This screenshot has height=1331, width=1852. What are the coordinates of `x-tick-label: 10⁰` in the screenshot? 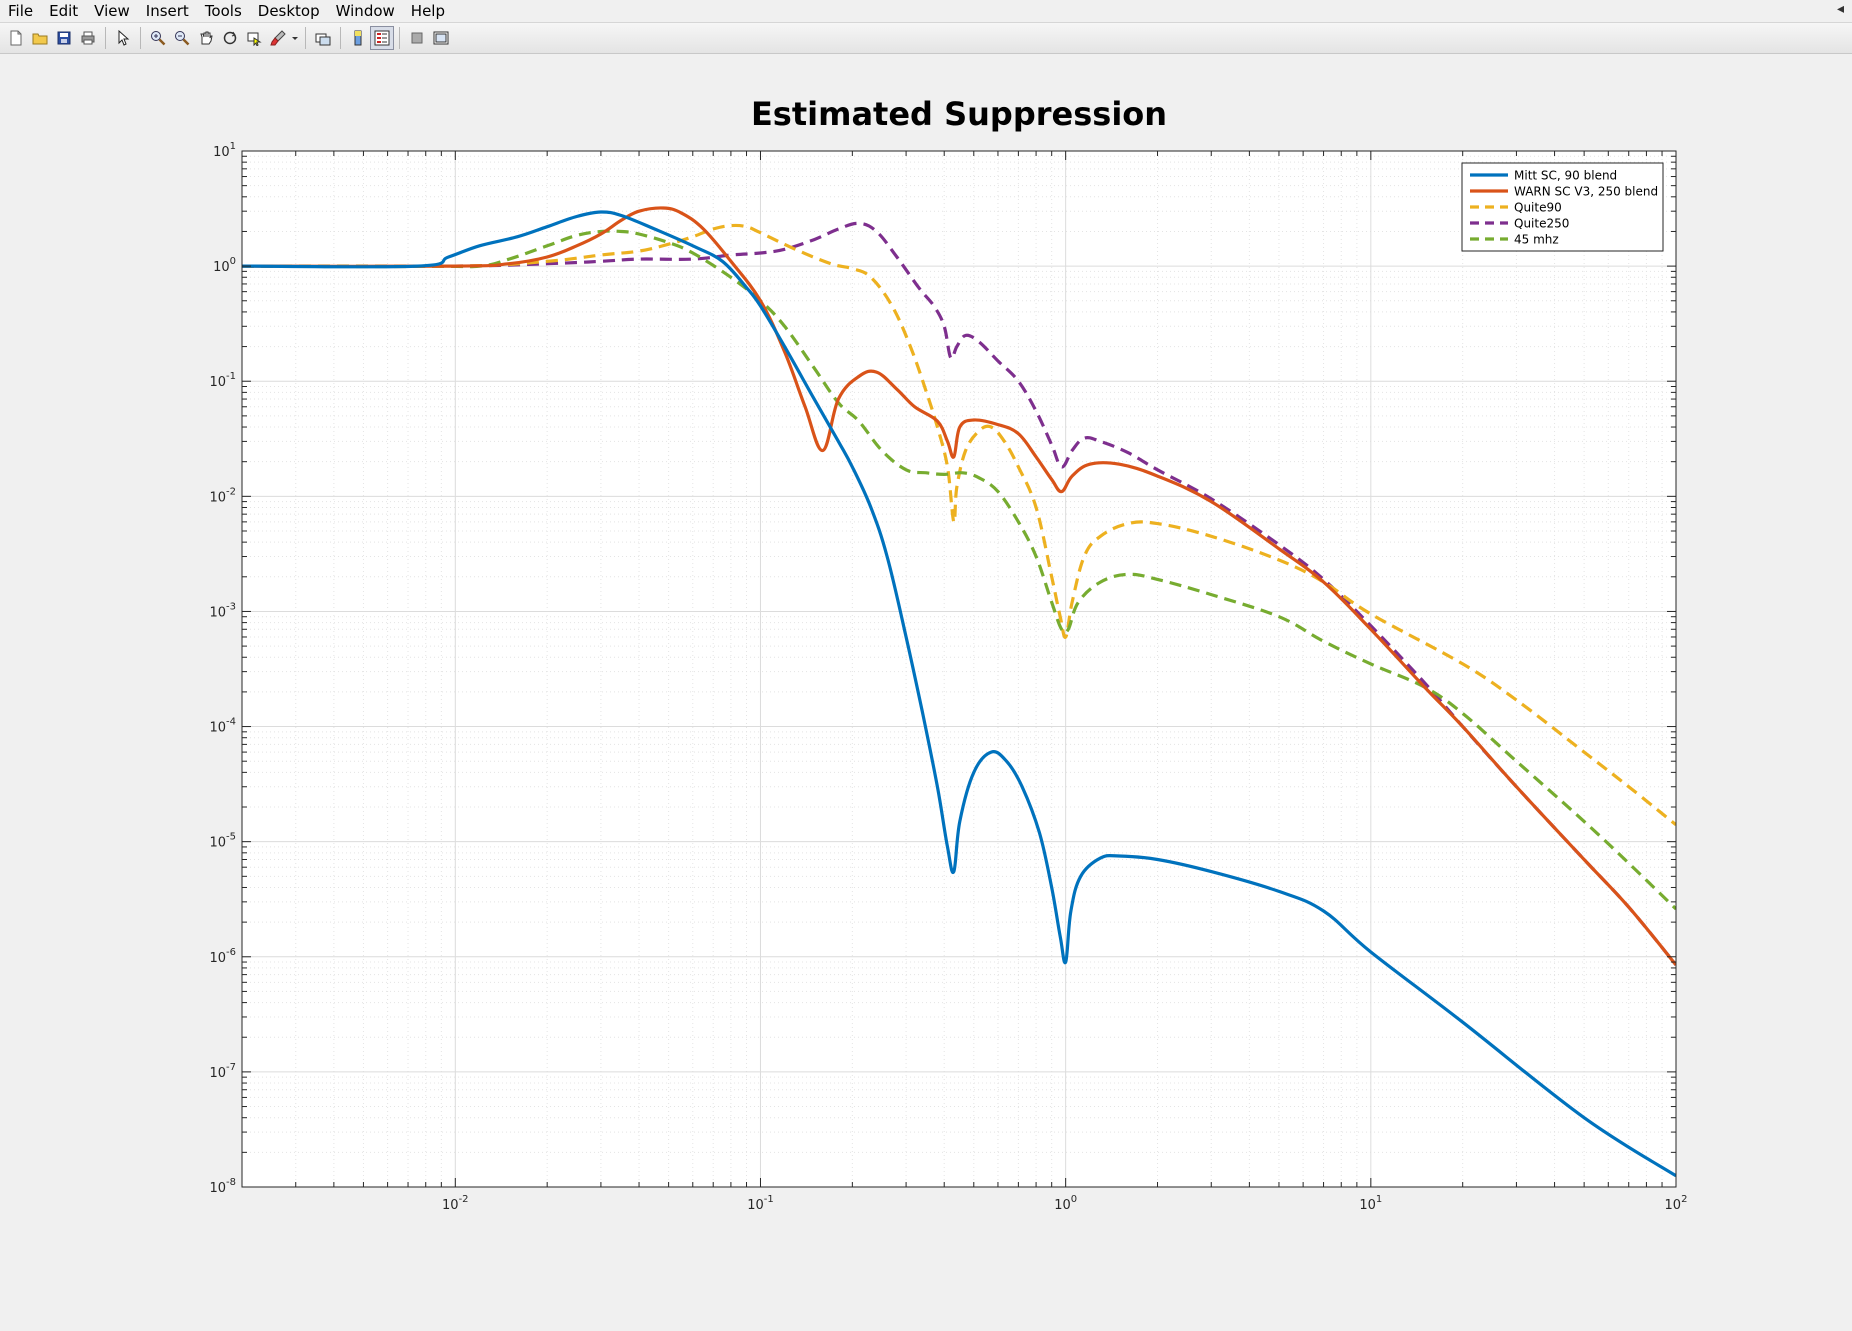 It's located at (1065, 1203).